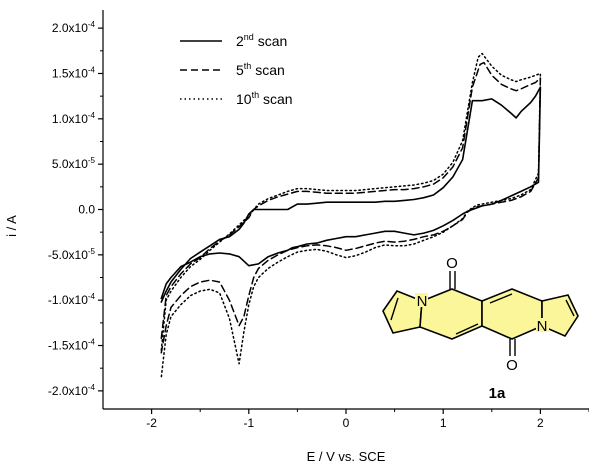 This screenshot has height=469, width=589. I want to click on y-tick-label: 0.0, so click(86, 210).